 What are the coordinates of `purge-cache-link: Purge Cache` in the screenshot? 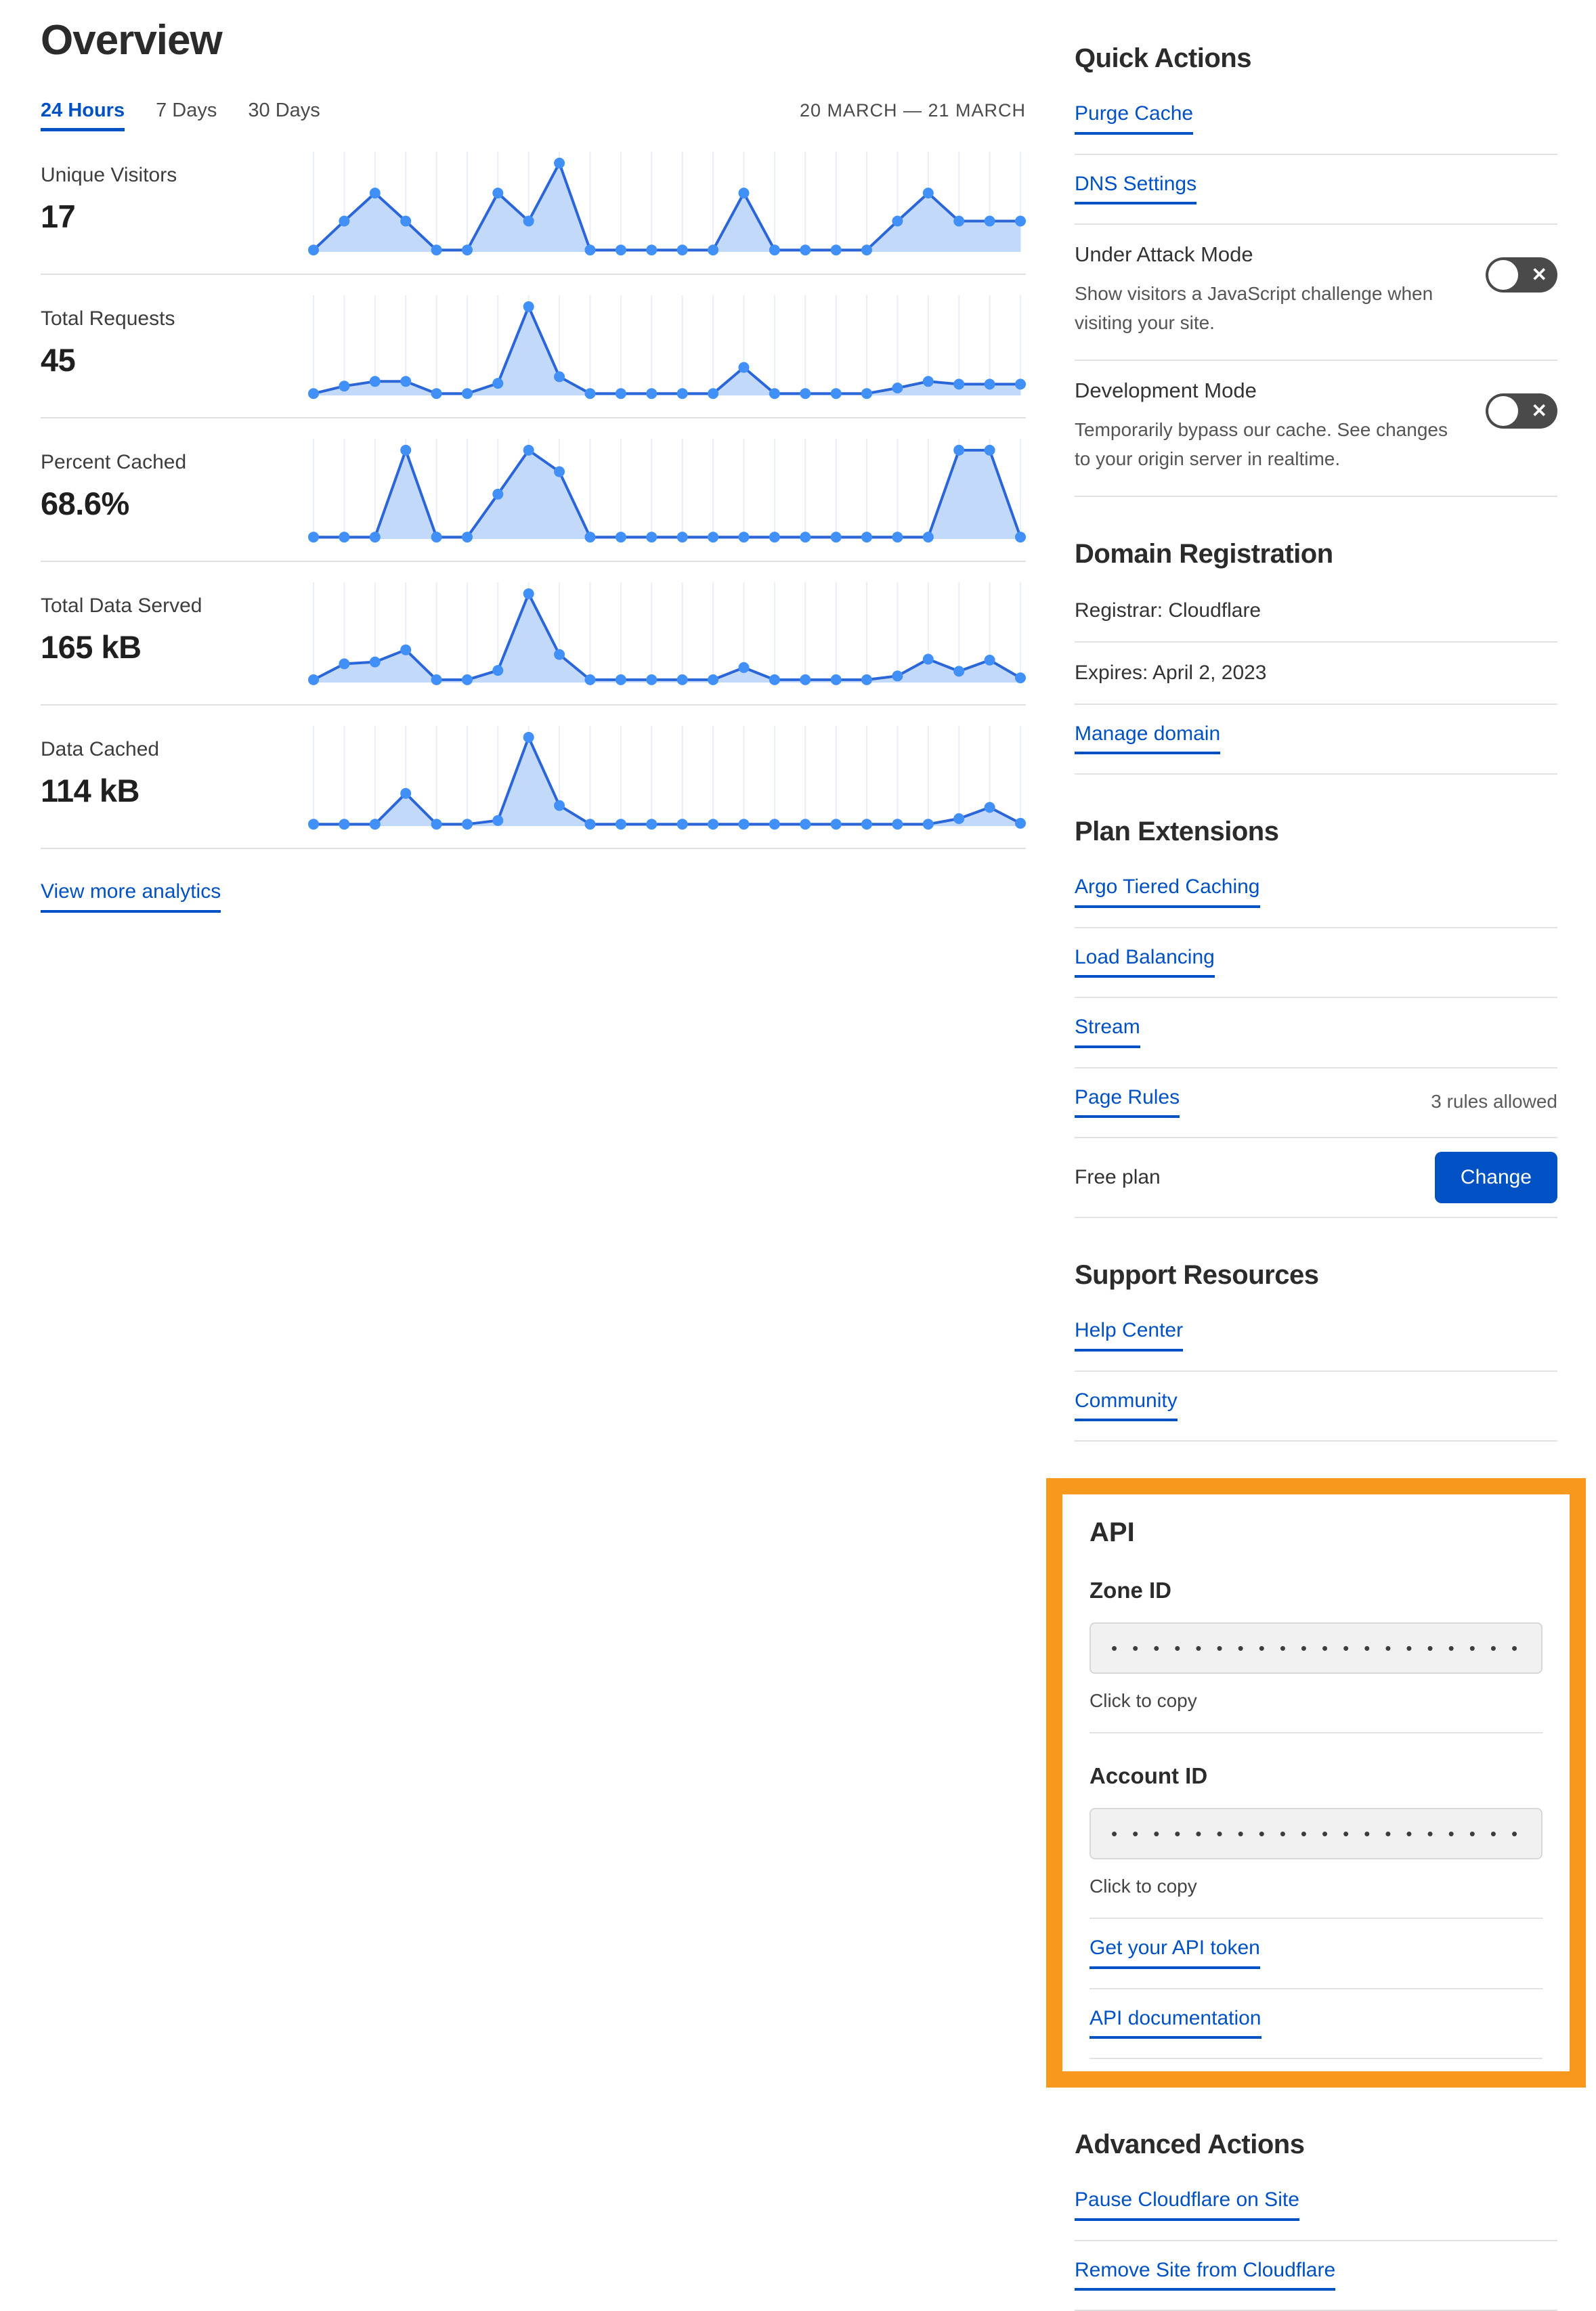 It's located at (1135, 118).